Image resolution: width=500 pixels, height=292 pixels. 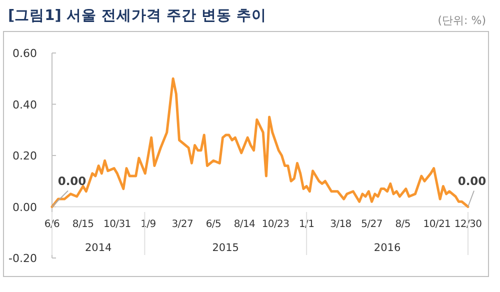 I want to click on x-tick-label: 8/5, so click(x=402, y=224).